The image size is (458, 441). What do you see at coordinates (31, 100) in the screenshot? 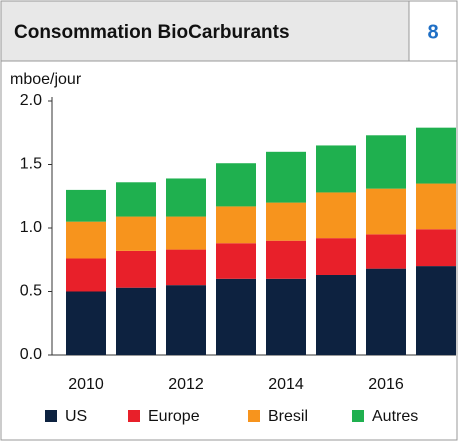
I see `y-tick-label: 2.0` at bounding box center [31, 100].